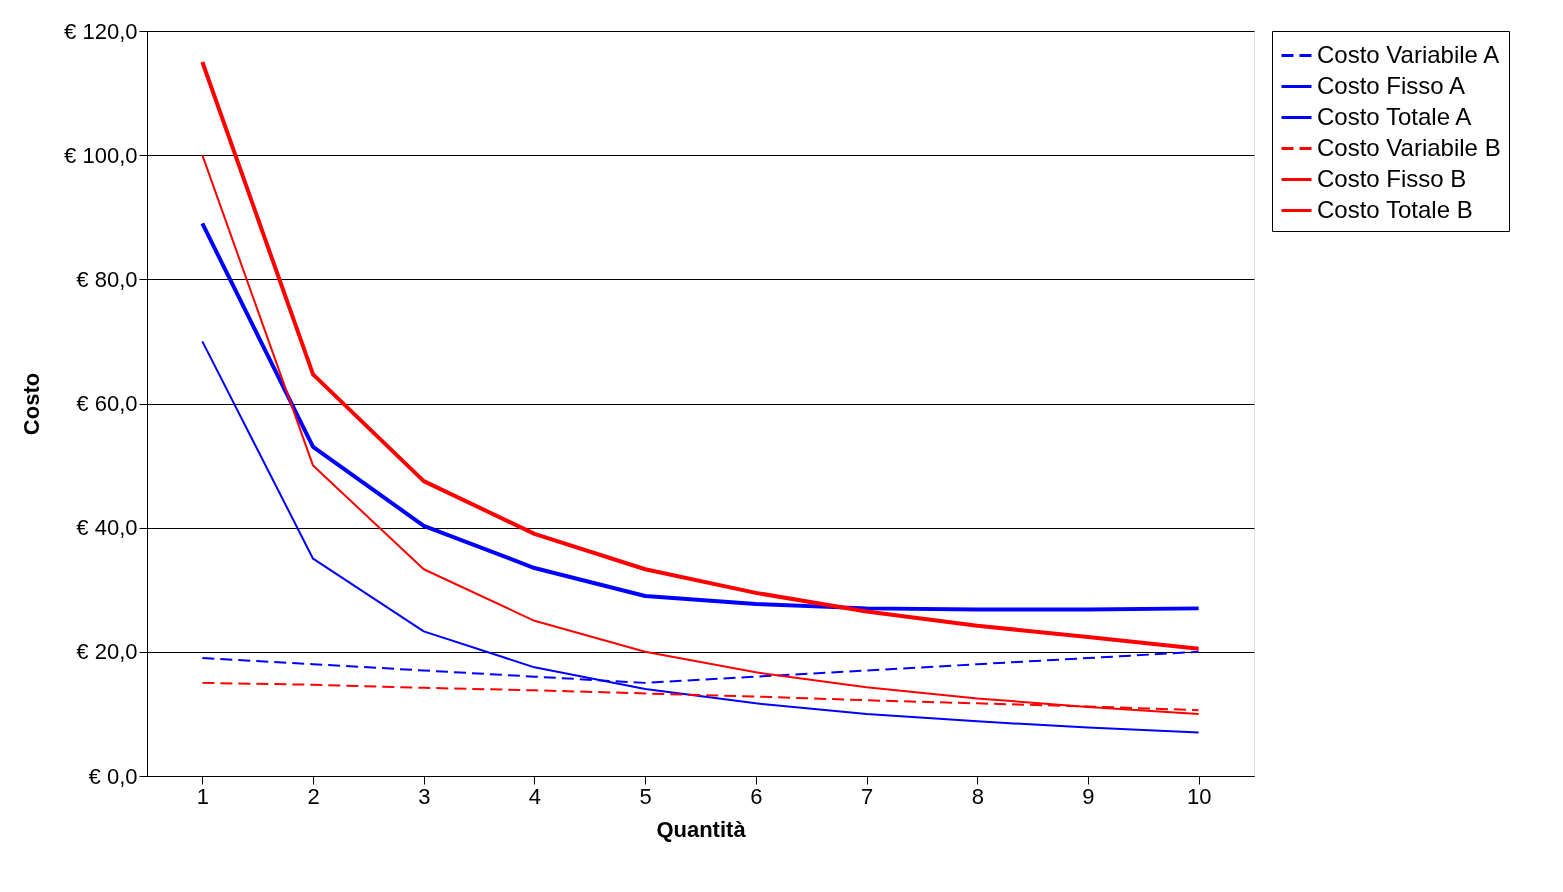  What do you see at coordinates (701, 829) in the screenshot?
I see `x-axis-title: Quantità` at bounding box center [701, 829].